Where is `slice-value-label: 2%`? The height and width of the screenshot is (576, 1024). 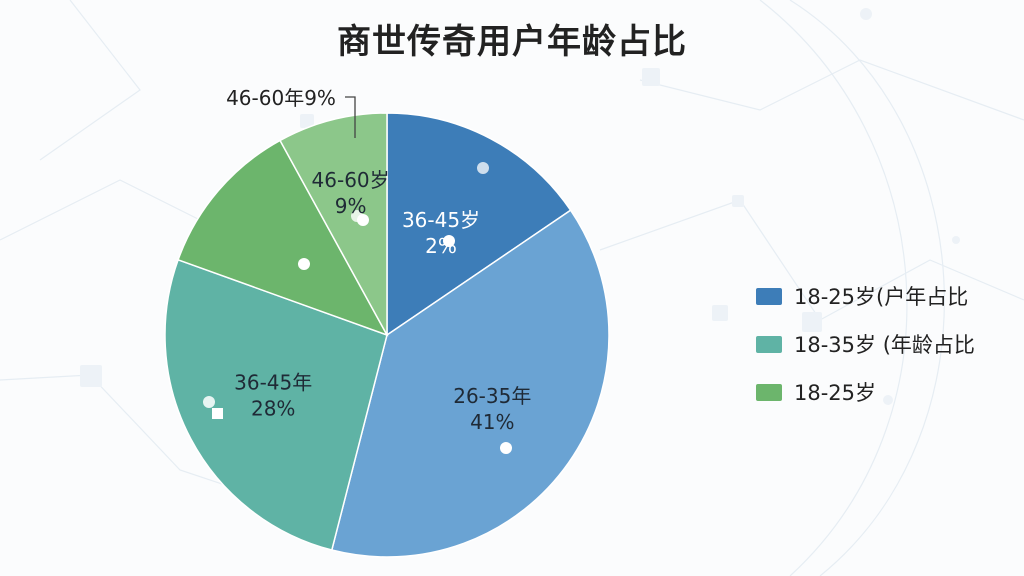 slice-value-label: 2% is located at coordinates (441, 246).